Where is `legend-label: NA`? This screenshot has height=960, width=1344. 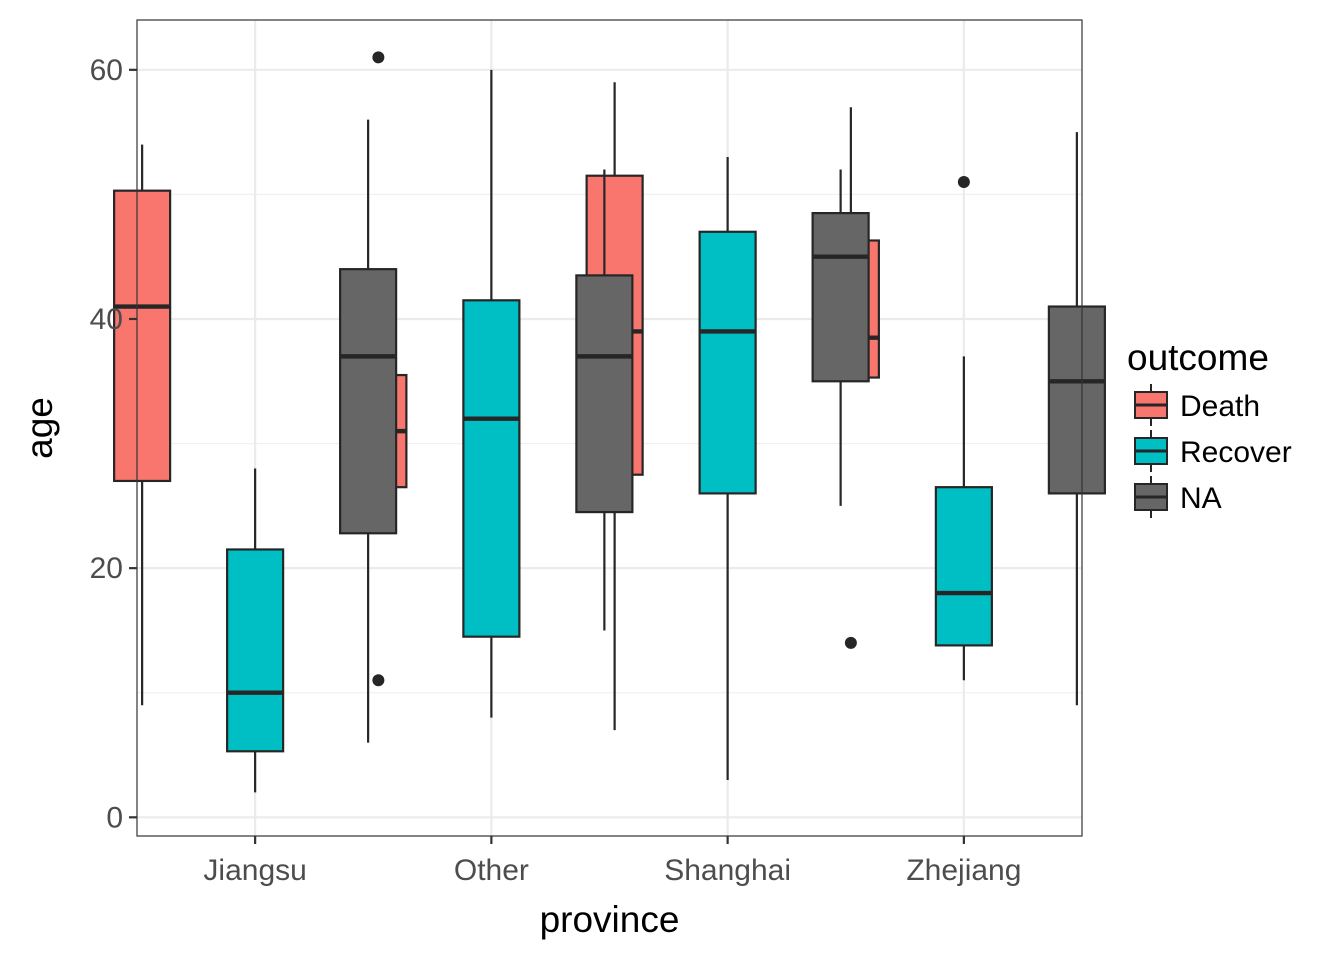
legend-label: NA is located at coordinates (1201, 498).